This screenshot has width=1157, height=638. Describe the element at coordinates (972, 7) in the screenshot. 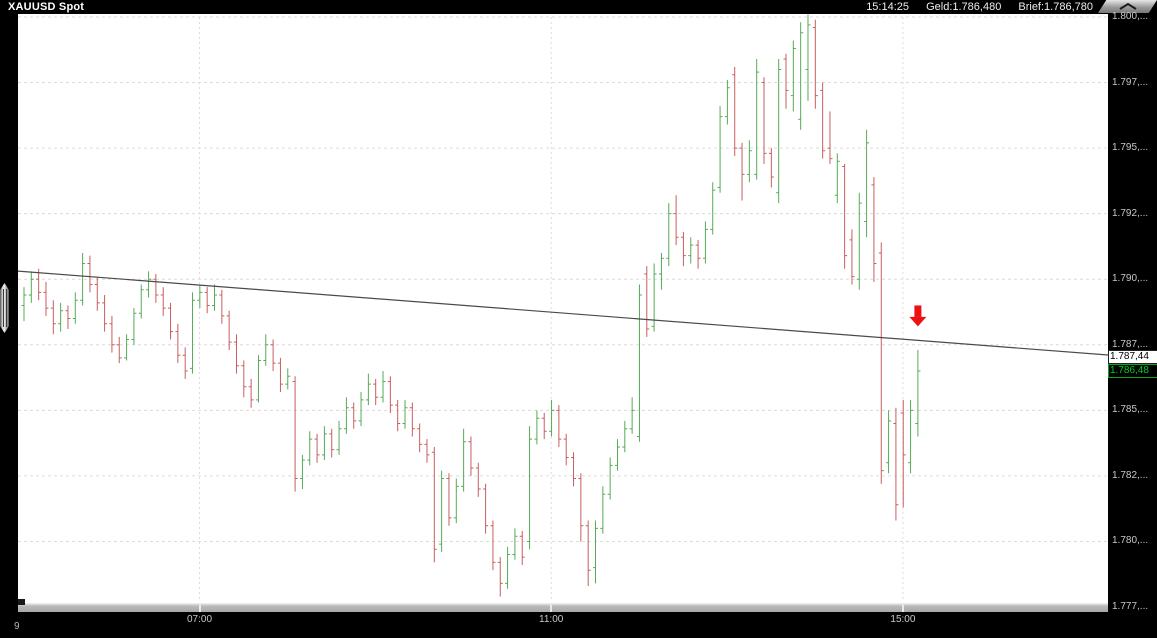

I see `quote-line: 15:14:25 Geld:1.786,480 Brief:1.786,780` at that location.